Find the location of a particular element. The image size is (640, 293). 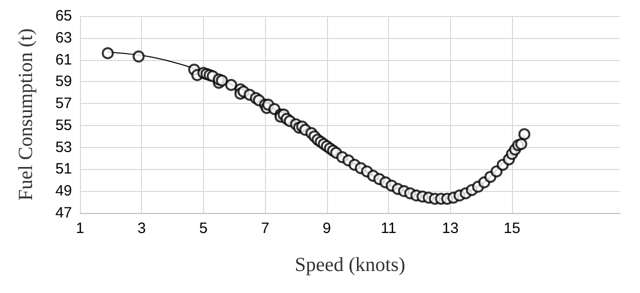

y-tick-label: 47 is located at coordinates (63, 213).